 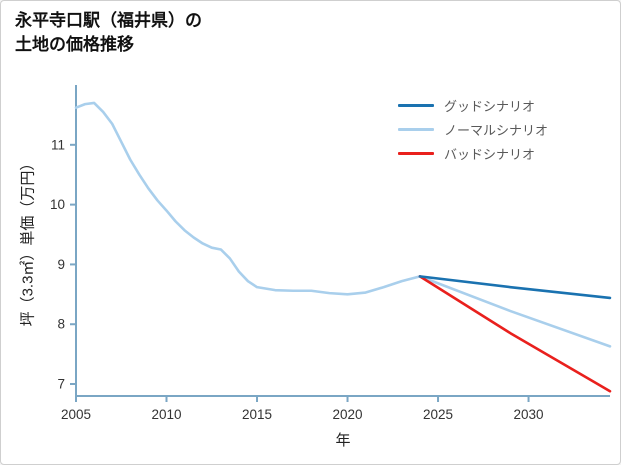 I want to click on chart-title-line2: 土地の価格推移, so click(x=74, y=44).